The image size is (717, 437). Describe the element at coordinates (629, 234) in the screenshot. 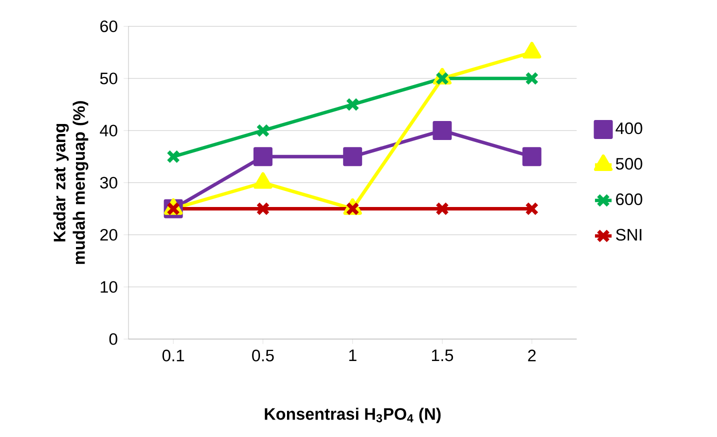

I see `legend-label: SNI` at that location.